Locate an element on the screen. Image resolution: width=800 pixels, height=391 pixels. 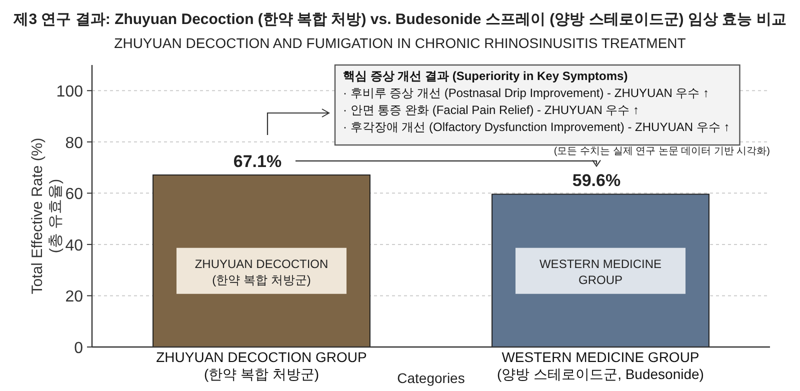
chart-subtitle: ZHUYUAN DECOCTION AND FUMIGATION IN CHRONIC RHINOSINUSITIS TREATMENT is located at coordinates (400, 43).